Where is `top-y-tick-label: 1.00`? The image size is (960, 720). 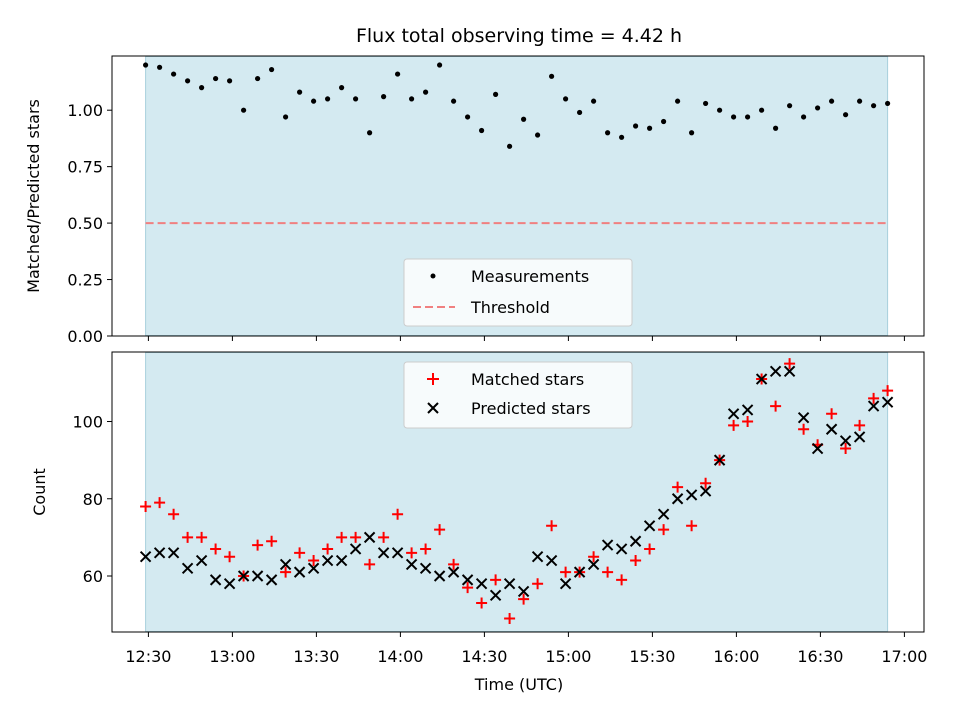 top-y-tick-label: 1.00 is located at coordinates (85, 110).